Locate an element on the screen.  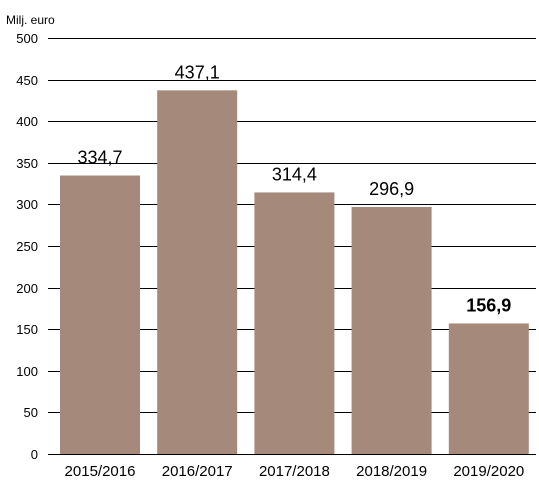
y-tick-label: 100 is located at coordinates (27, 371).